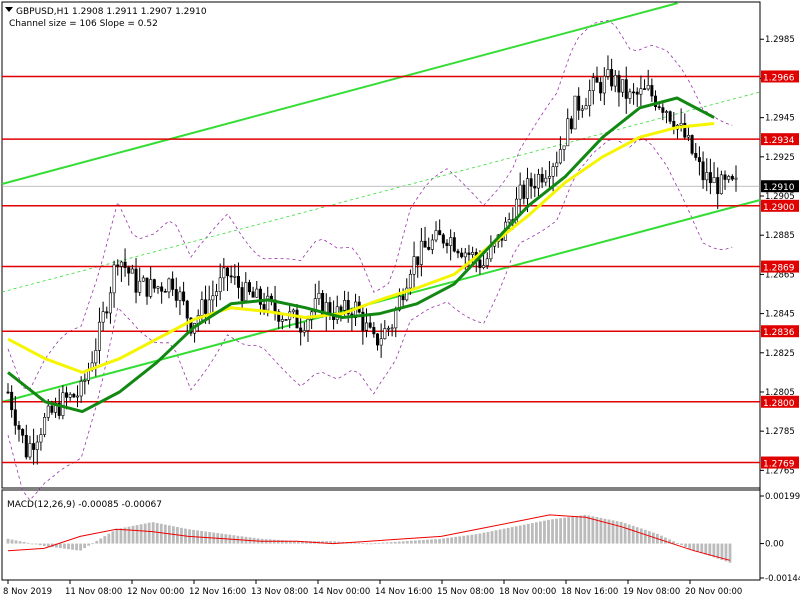  What do you see at coordinates (651, 592) in the screenshot?
I see `time-tick-label: 19 Nov 08:00` at bounding box center [651, 592].